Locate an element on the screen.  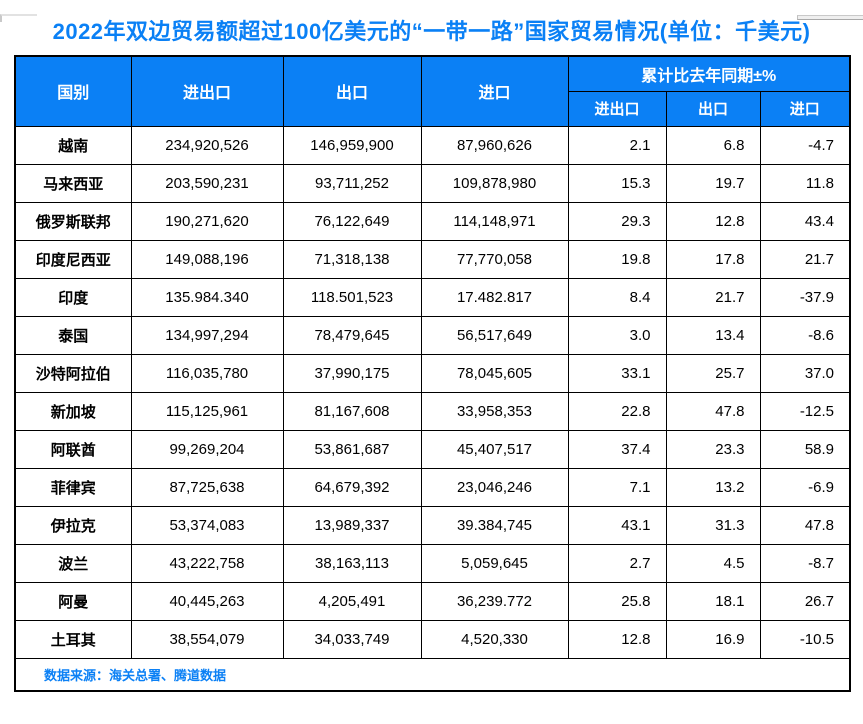
scrollbar-fragment is located at coordinates (830, 17).